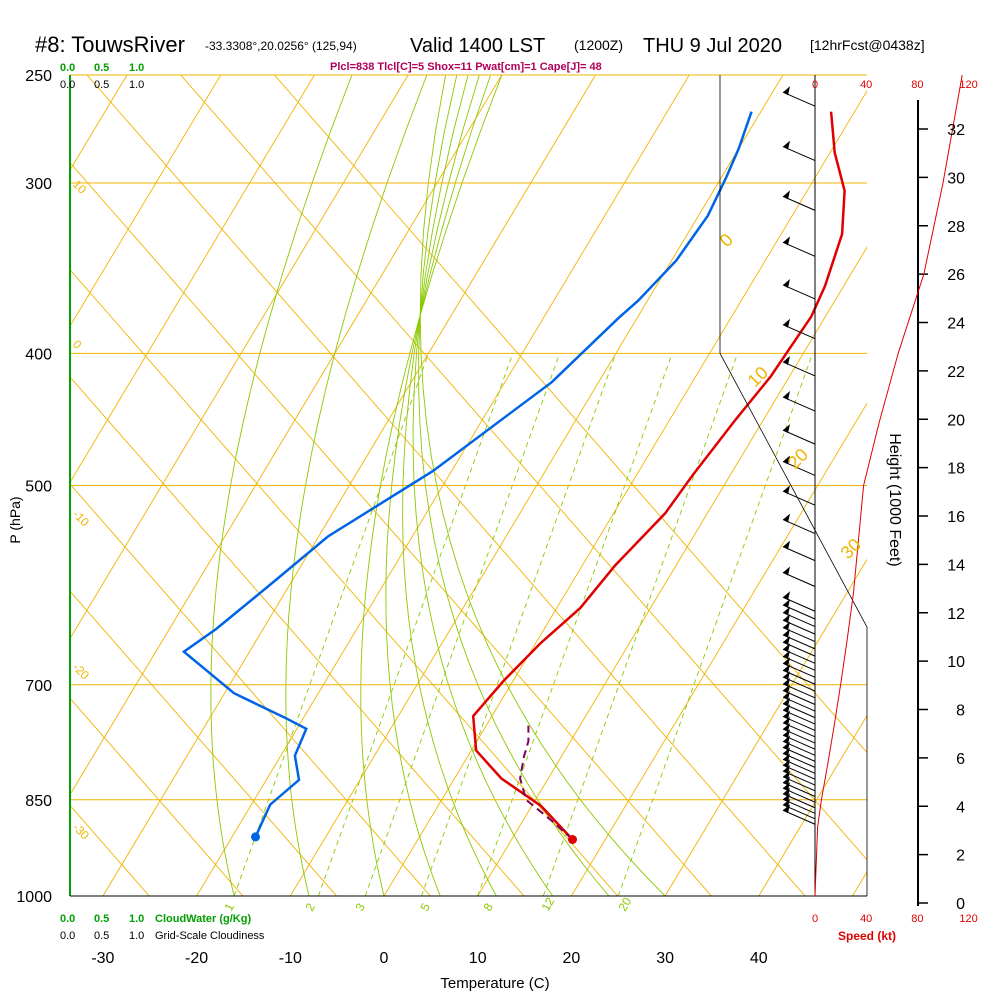  I want to click on moist-adiabat-line, so click(281, 485).